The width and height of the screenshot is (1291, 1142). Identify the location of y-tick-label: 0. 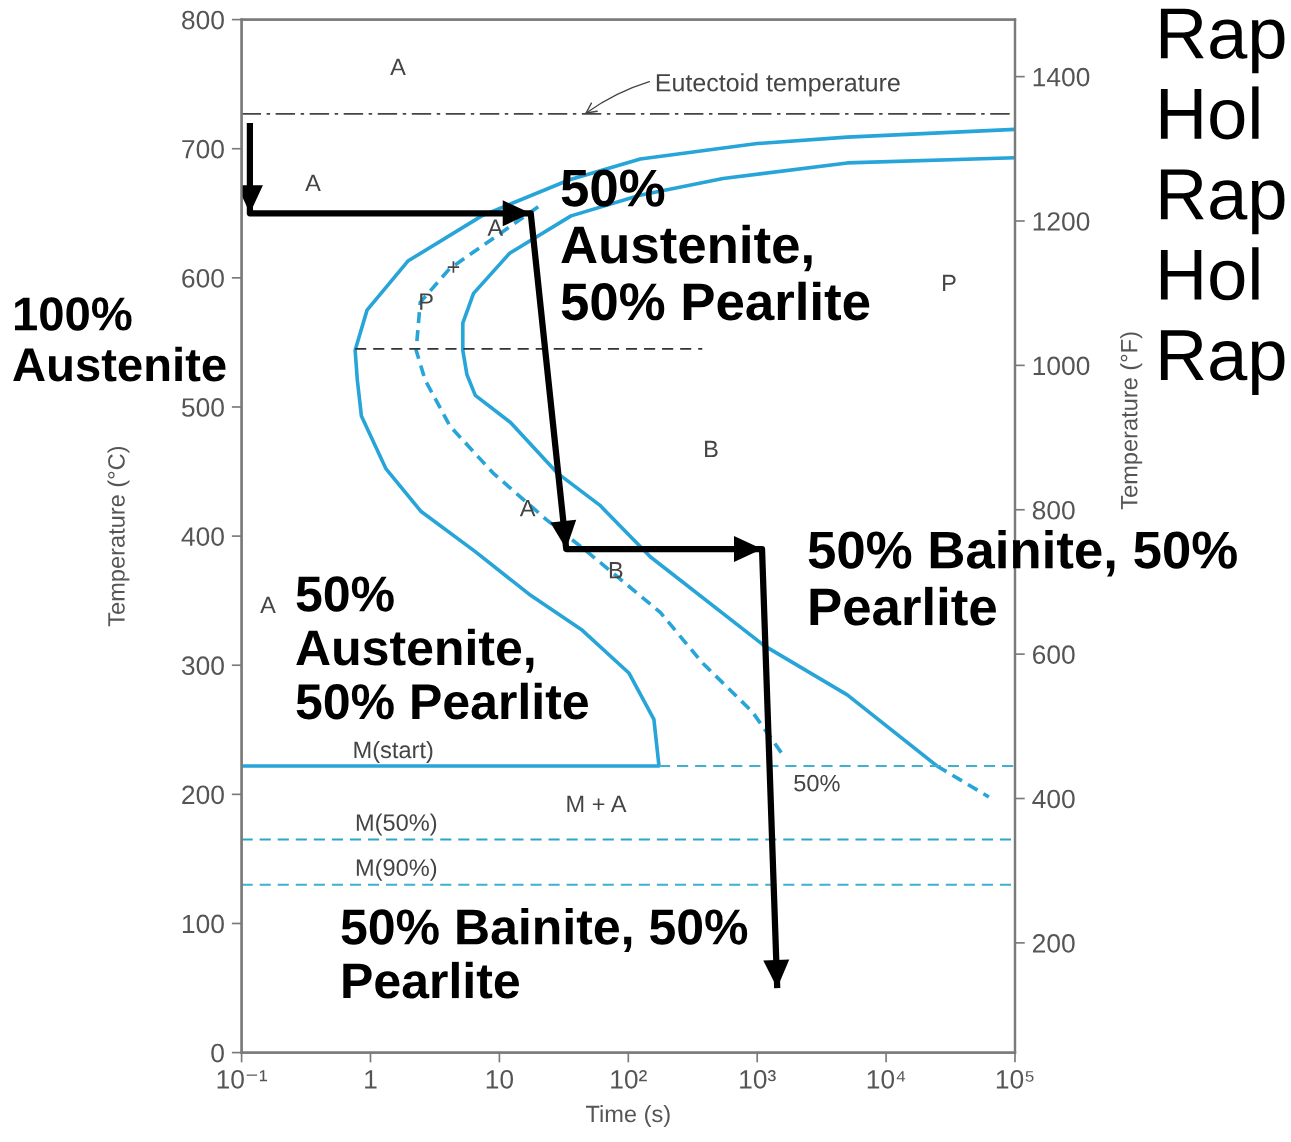
(217, 1053).